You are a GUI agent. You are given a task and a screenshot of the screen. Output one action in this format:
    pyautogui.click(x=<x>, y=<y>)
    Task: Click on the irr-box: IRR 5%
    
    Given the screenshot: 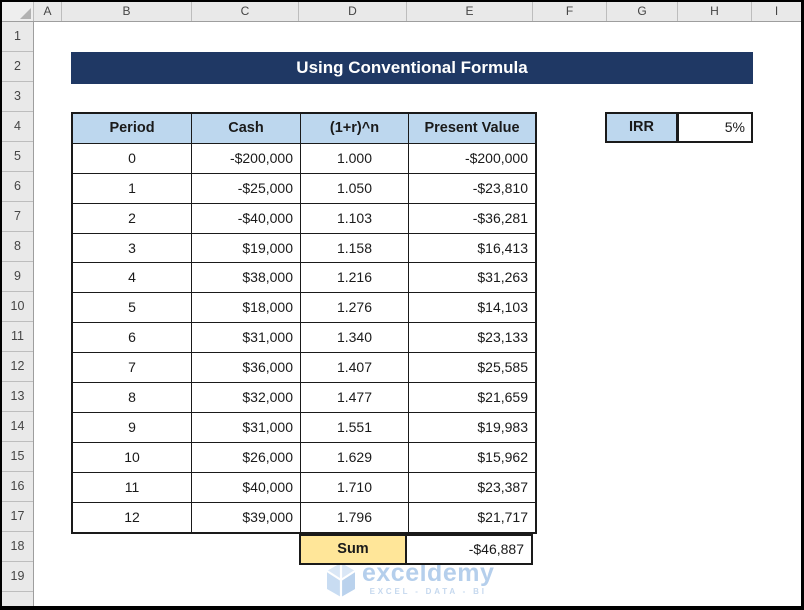 What is the action you would take?
    pyautogui.click(x=679, y=127)
    